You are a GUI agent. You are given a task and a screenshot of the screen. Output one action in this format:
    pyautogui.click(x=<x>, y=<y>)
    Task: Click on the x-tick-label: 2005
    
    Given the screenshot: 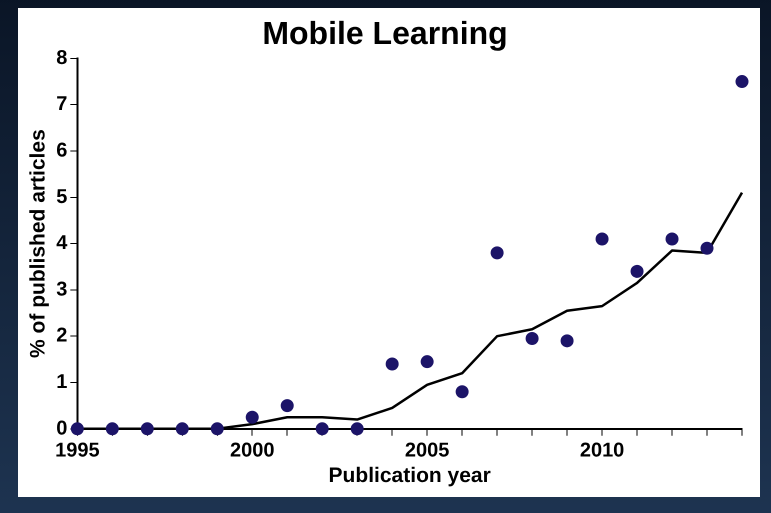 What is the action you would take?
    pyautogui.click(x=427, y=450)
    